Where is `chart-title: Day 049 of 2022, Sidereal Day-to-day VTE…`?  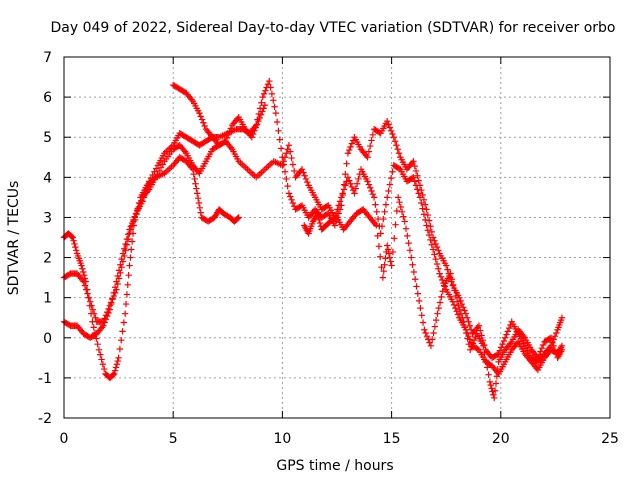 chart-title: Day 049 of 2022, Sidereal Day-to-day VTE… is located at coordinates (333, 28).